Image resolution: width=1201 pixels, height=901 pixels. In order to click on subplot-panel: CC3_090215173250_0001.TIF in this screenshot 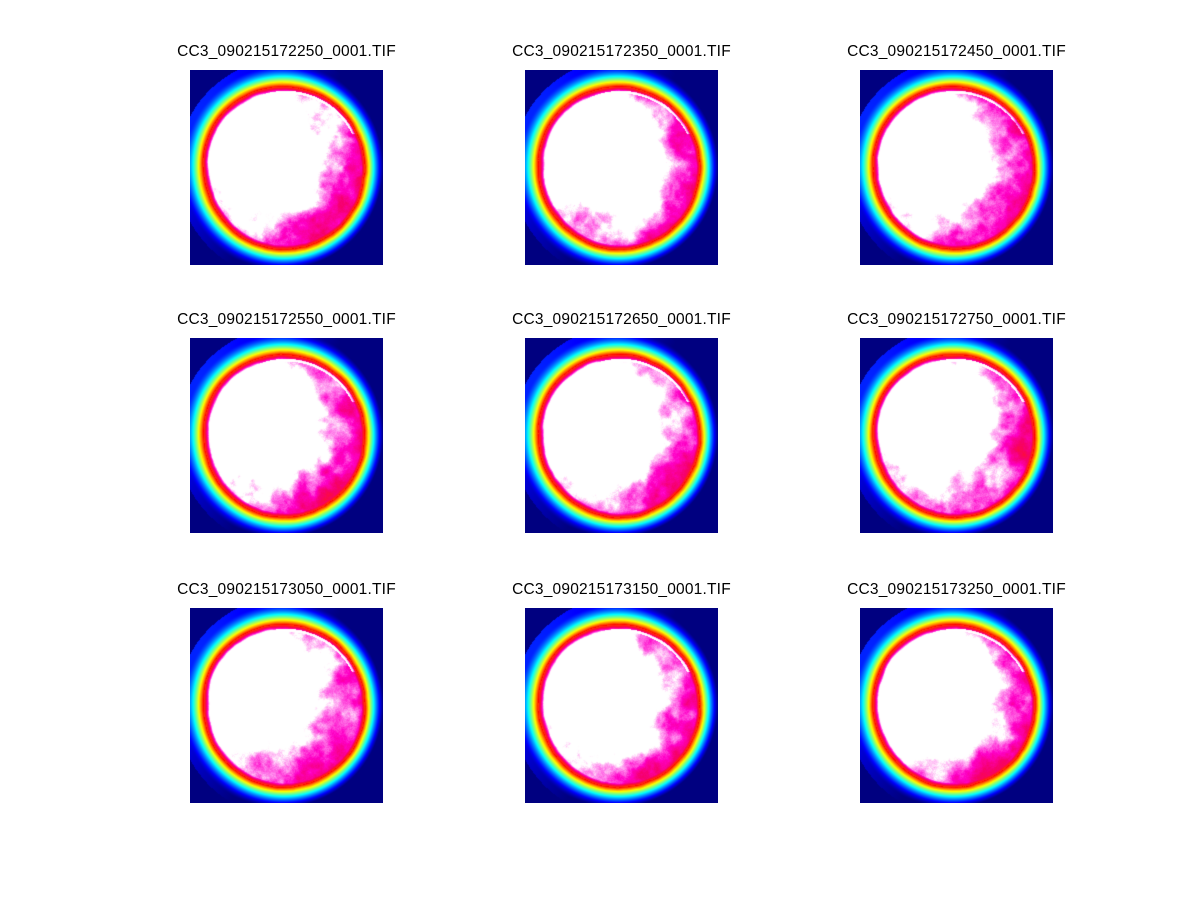, I will do `click(956, 692)`.